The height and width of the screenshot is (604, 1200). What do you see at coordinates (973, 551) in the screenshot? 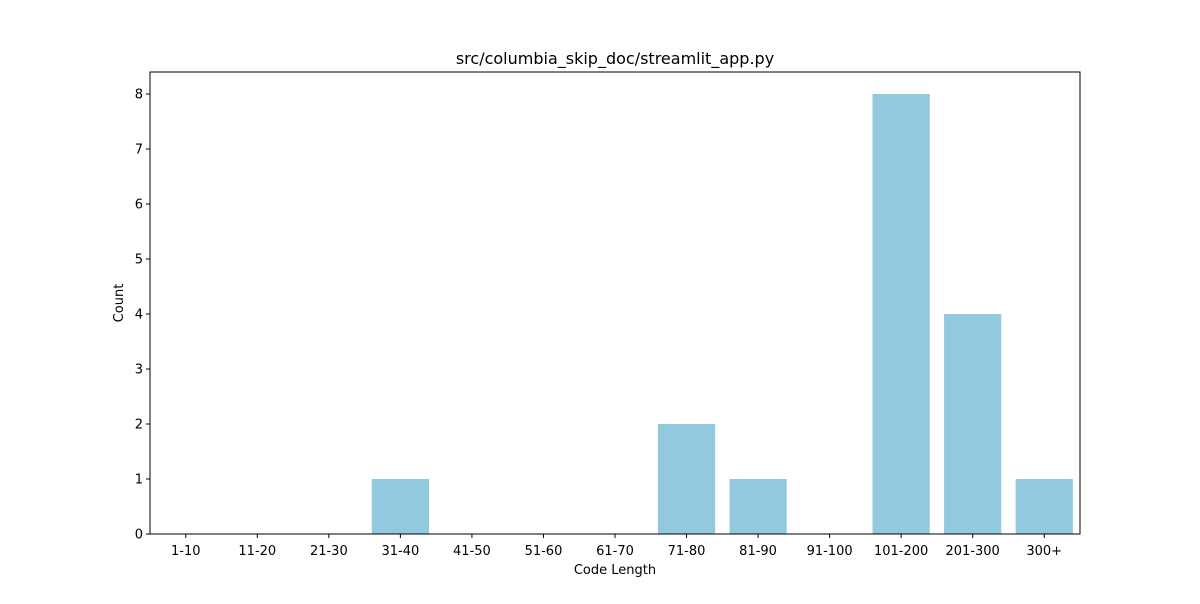
I see `x-tick-label: 201-300` at bounding box center [973, 551].